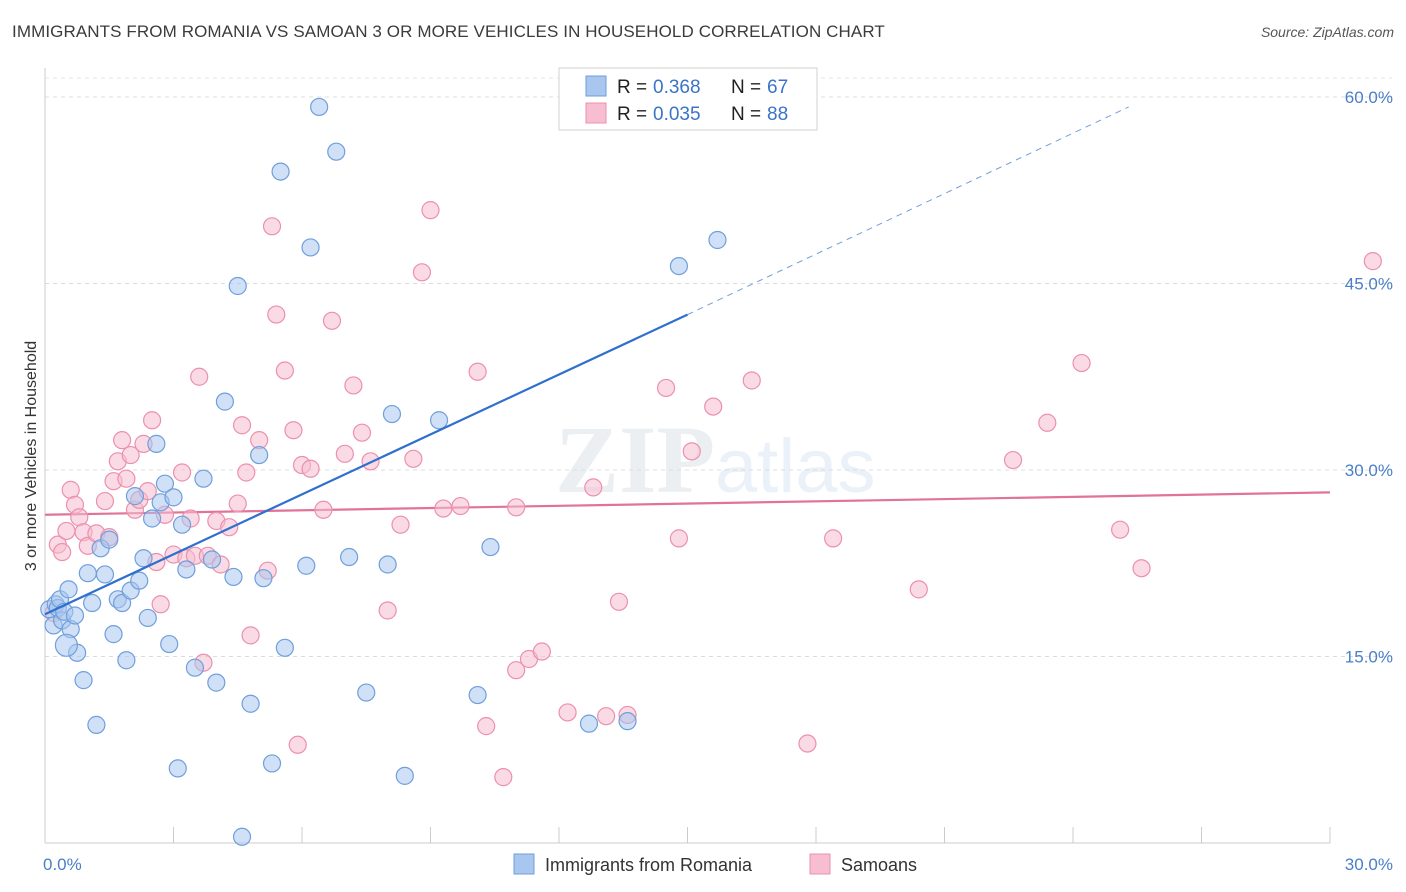 The image size is (1406, 892). I want to click on legend-r-value-2: 0.035, so click(677, 114).